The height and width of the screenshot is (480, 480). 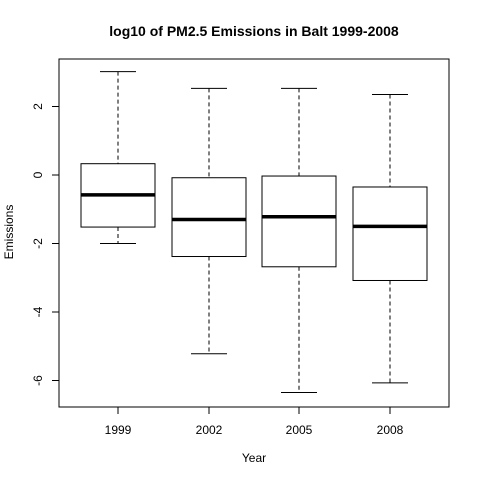 What do you see at coordinates (38, 243) in the screenshot?
I see `y-tick-label: -2` at bounding box center [38, 243].